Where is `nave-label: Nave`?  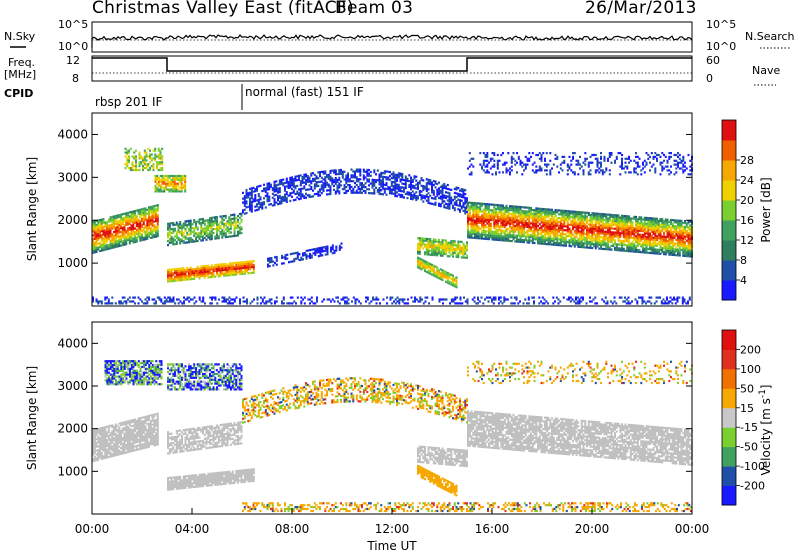 nave-label: Nave is located at coordinates (766, 70).